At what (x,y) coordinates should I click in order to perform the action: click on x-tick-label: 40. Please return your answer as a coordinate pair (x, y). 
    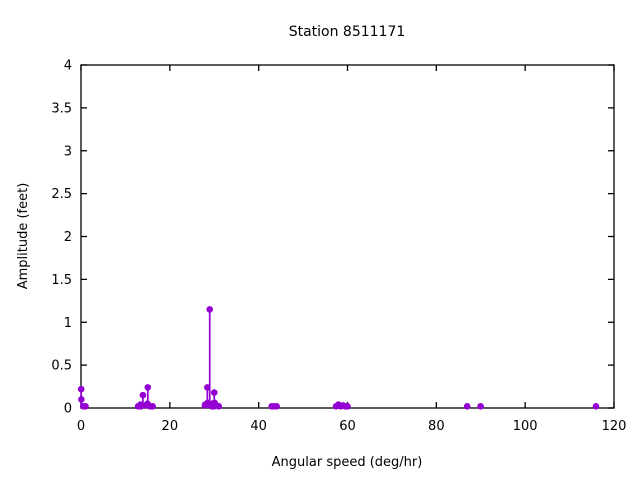
    Looking at the image, I should click on (258, 426).